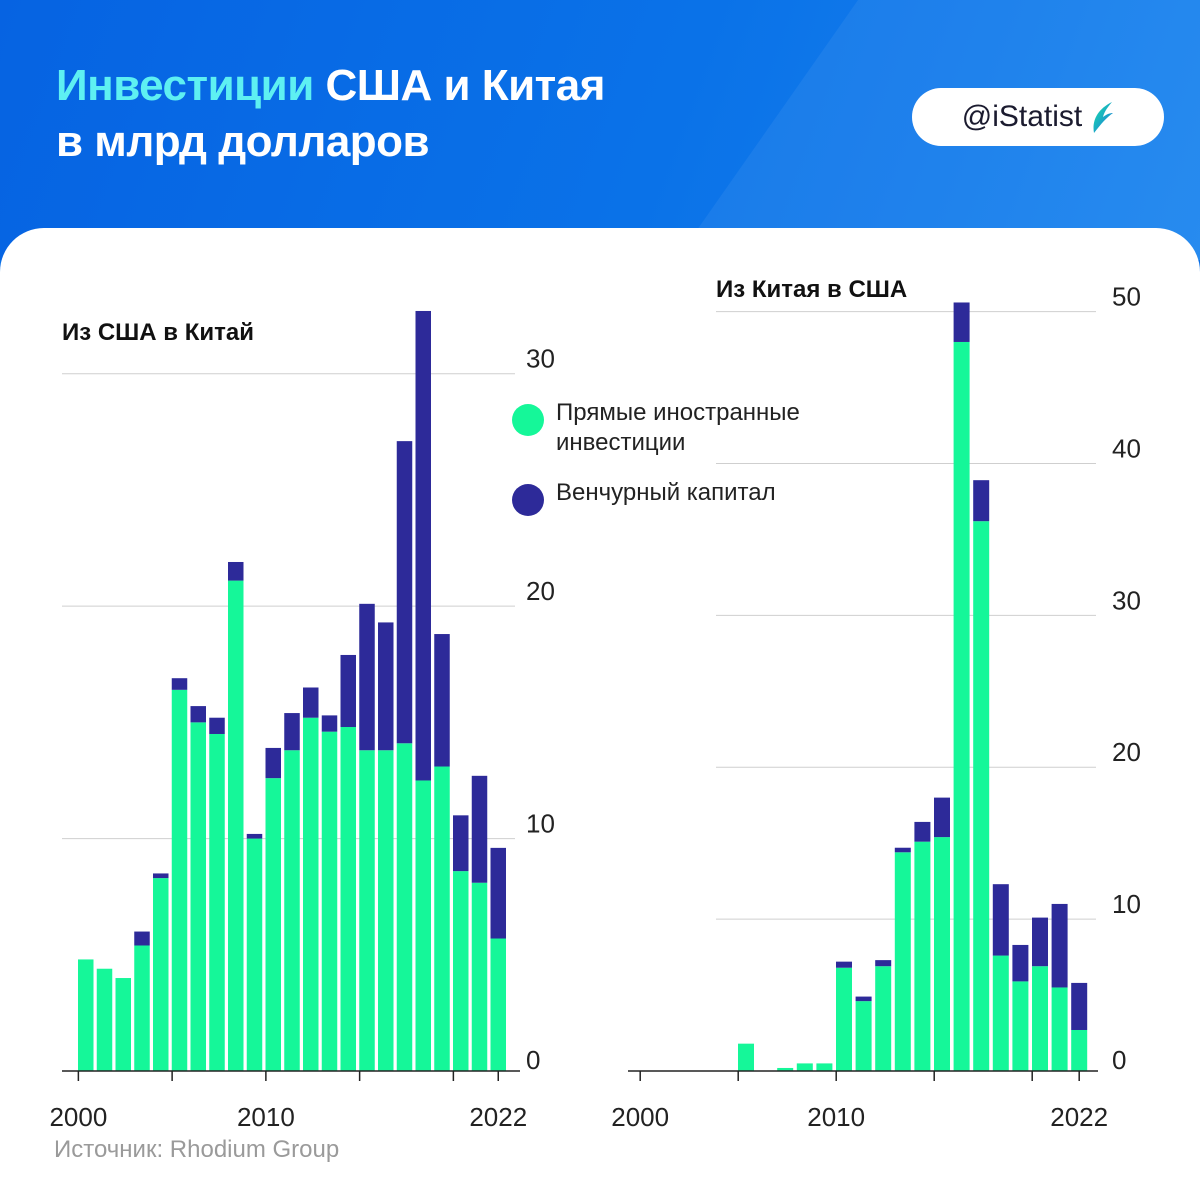 This screenshot has width=1200, height=1200. I want to click on us-to-china-bar-vc-2014, so click(348, 691).